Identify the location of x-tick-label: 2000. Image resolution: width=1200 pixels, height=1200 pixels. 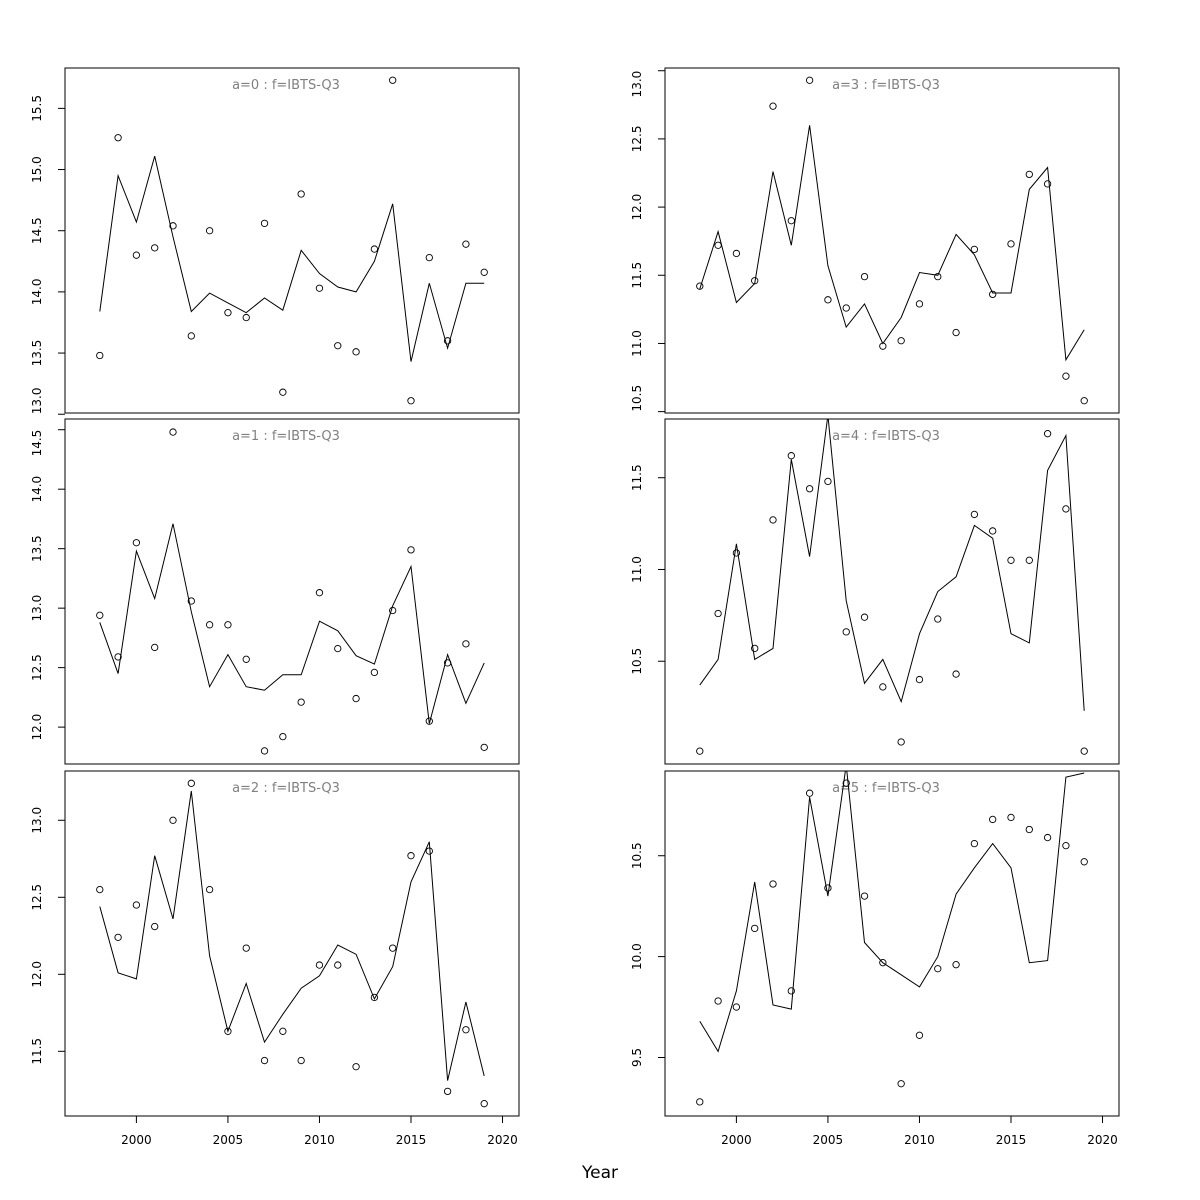
(736, 1140).